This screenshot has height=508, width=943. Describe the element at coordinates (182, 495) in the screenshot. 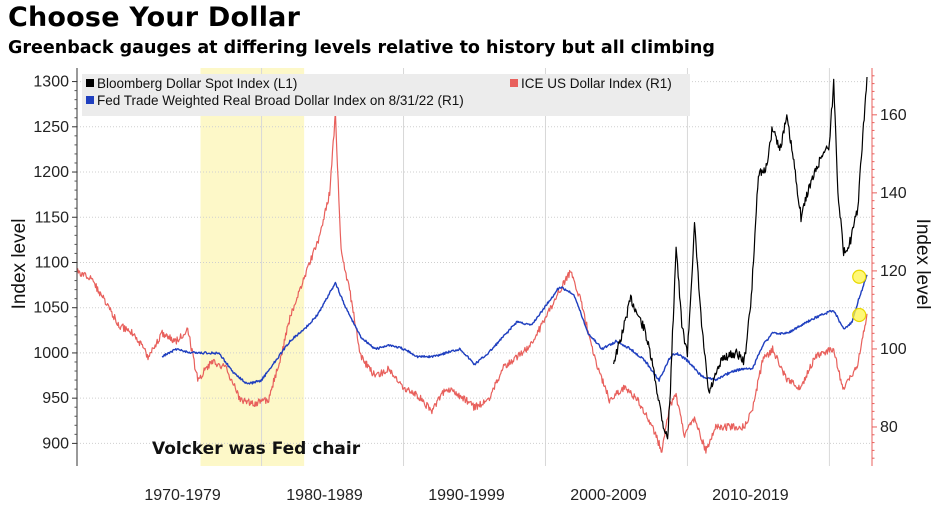

I see `x-category-label: 1970-1979` at that location.